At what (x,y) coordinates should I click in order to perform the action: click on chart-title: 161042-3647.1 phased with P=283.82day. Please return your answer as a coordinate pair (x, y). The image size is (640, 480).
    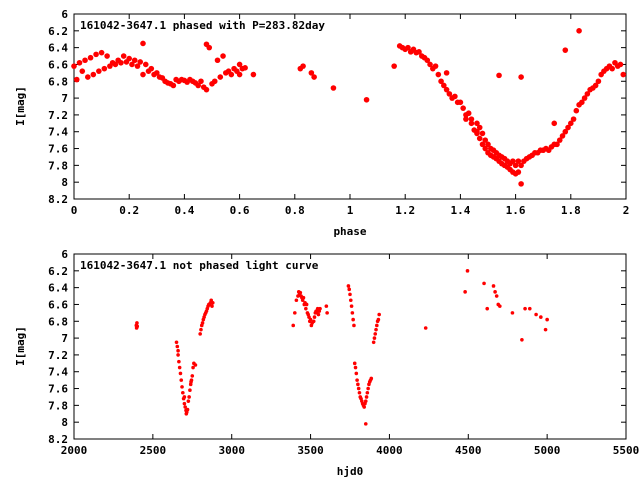
    Looking at the image, I should click on (202, 25).